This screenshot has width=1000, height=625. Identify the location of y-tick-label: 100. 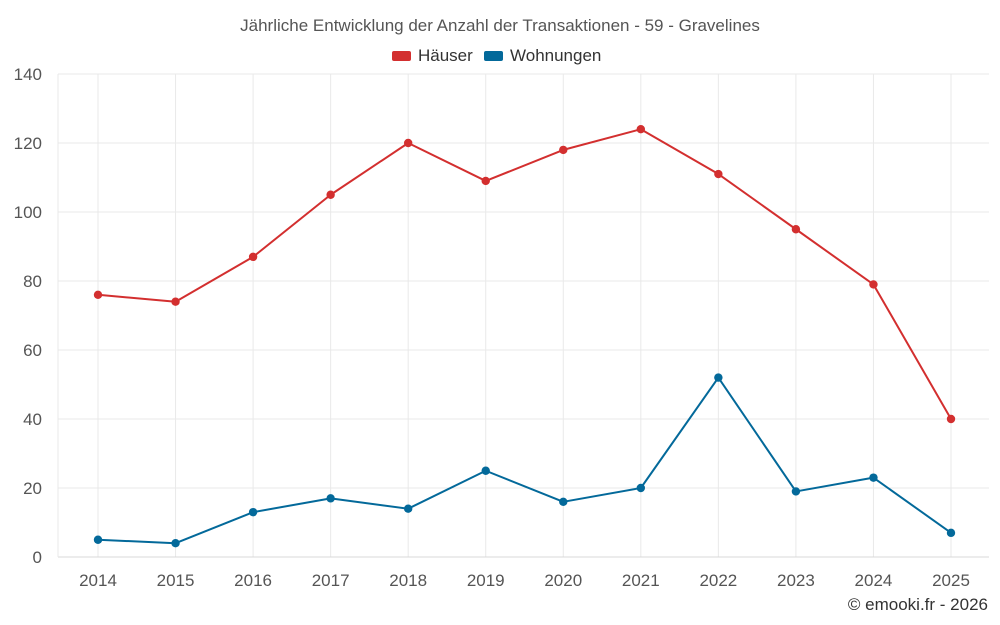
(28, 212).